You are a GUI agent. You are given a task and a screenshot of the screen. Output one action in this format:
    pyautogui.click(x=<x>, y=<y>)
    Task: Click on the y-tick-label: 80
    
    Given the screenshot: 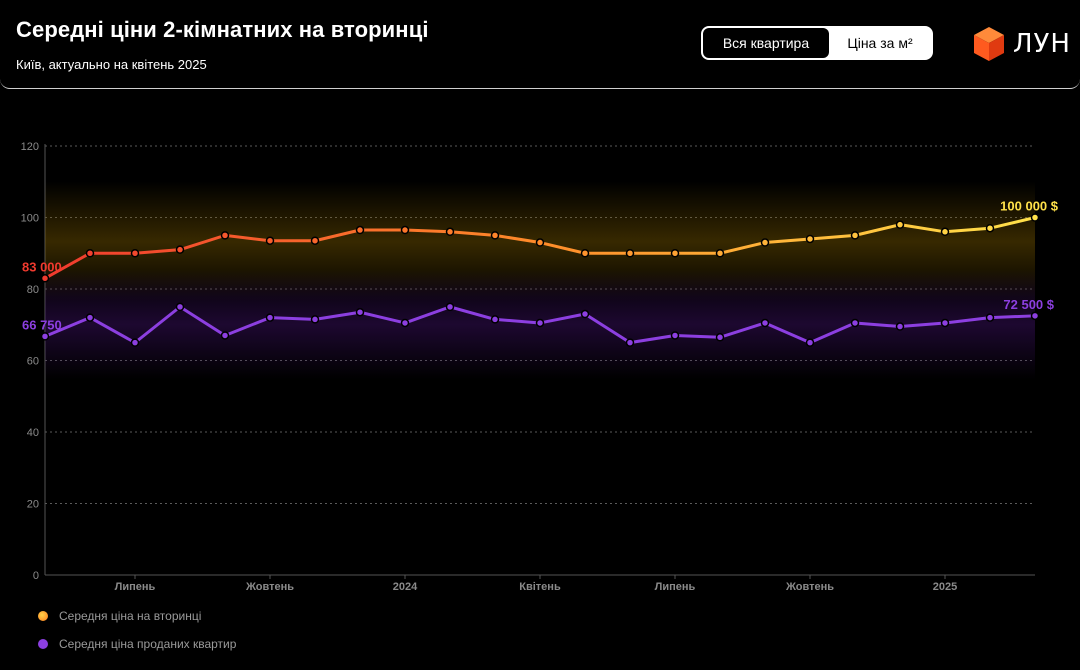 What is the action you would take?
    pyautogui.click(x=33, y=290)
    